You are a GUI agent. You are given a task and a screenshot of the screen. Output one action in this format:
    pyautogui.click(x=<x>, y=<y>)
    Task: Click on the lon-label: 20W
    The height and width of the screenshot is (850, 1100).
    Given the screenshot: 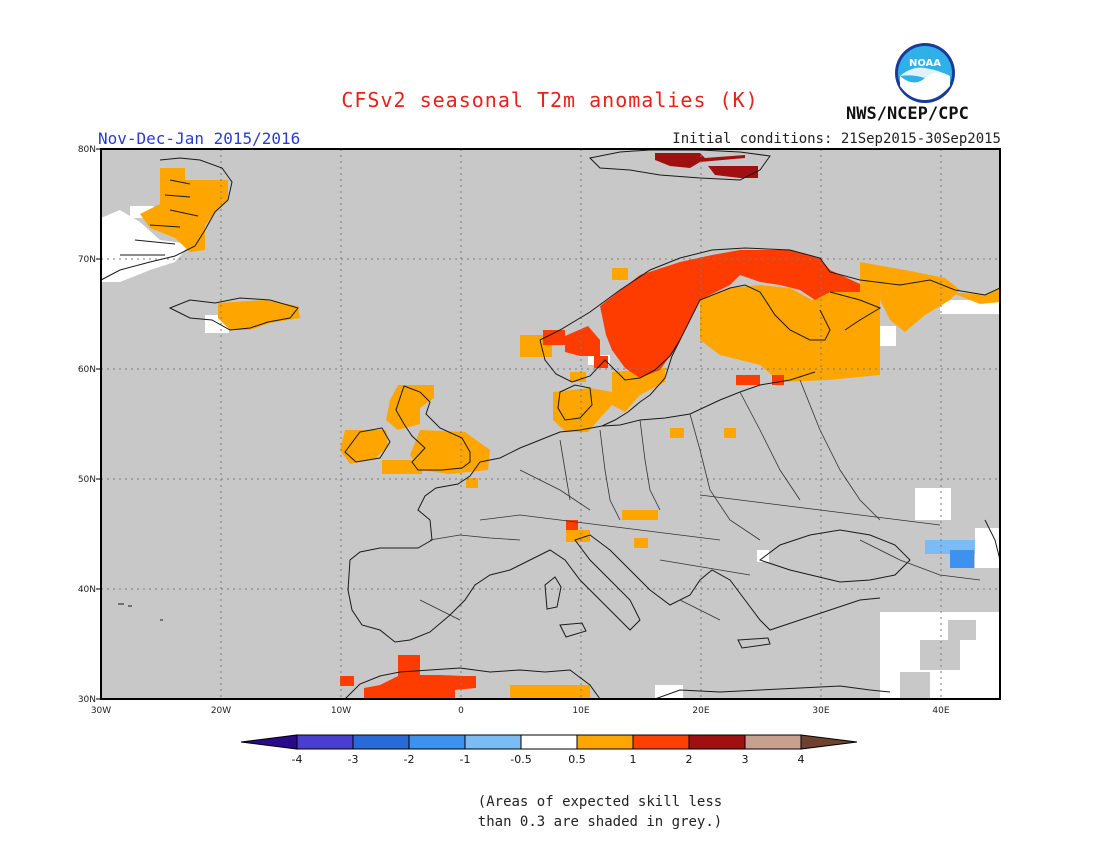 What is the action you would take?
    pyautogui.click(x=221, y=711)
    